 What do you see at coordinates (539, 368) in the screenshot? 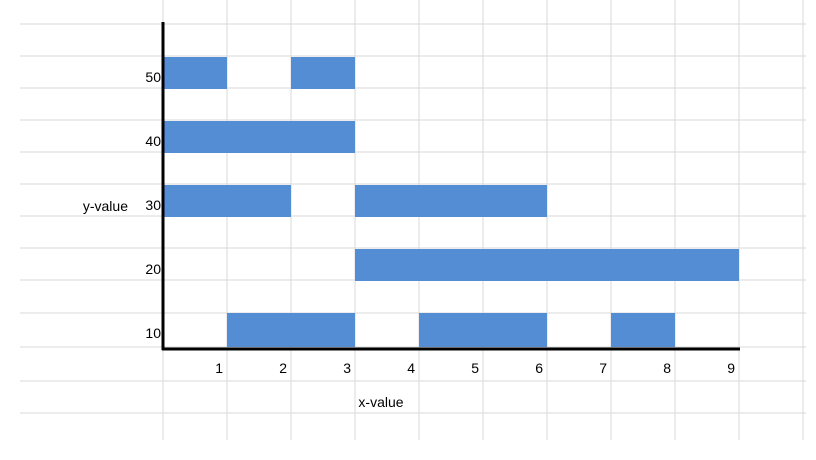
I see `x-tick-label: 6` at bounding box center [539, 368].